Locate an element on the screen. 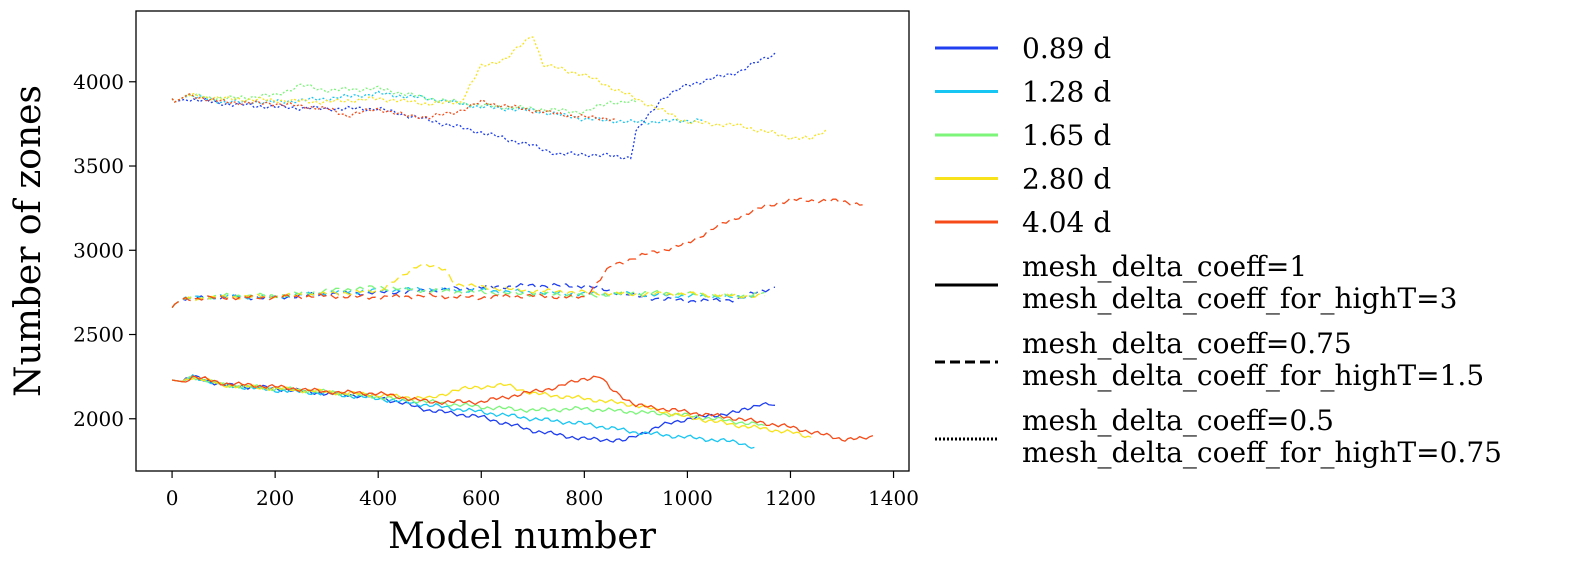  legend-color-label: 2.80 d is located at coordinates (1066, 179).